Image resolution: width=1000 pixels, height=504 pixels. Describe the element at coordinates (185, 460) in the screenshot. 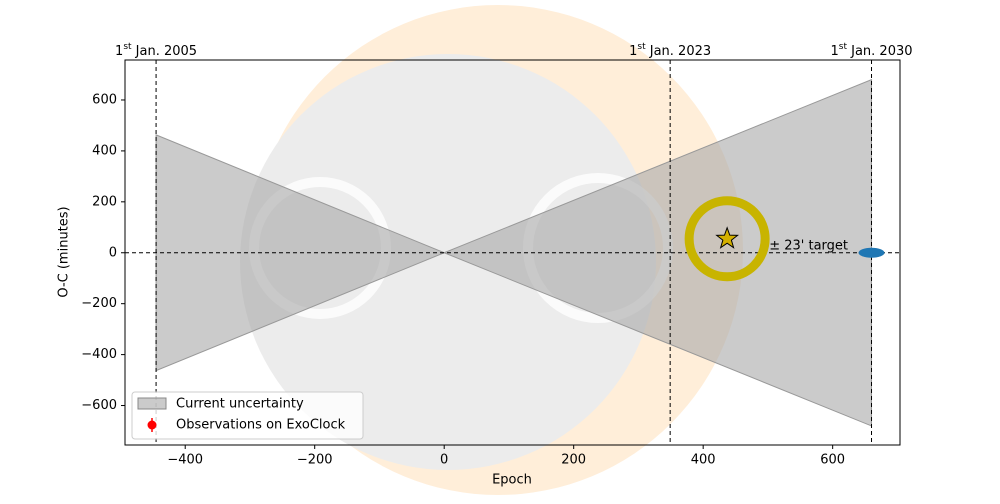

I see `x-tick-label: −400` at that location.